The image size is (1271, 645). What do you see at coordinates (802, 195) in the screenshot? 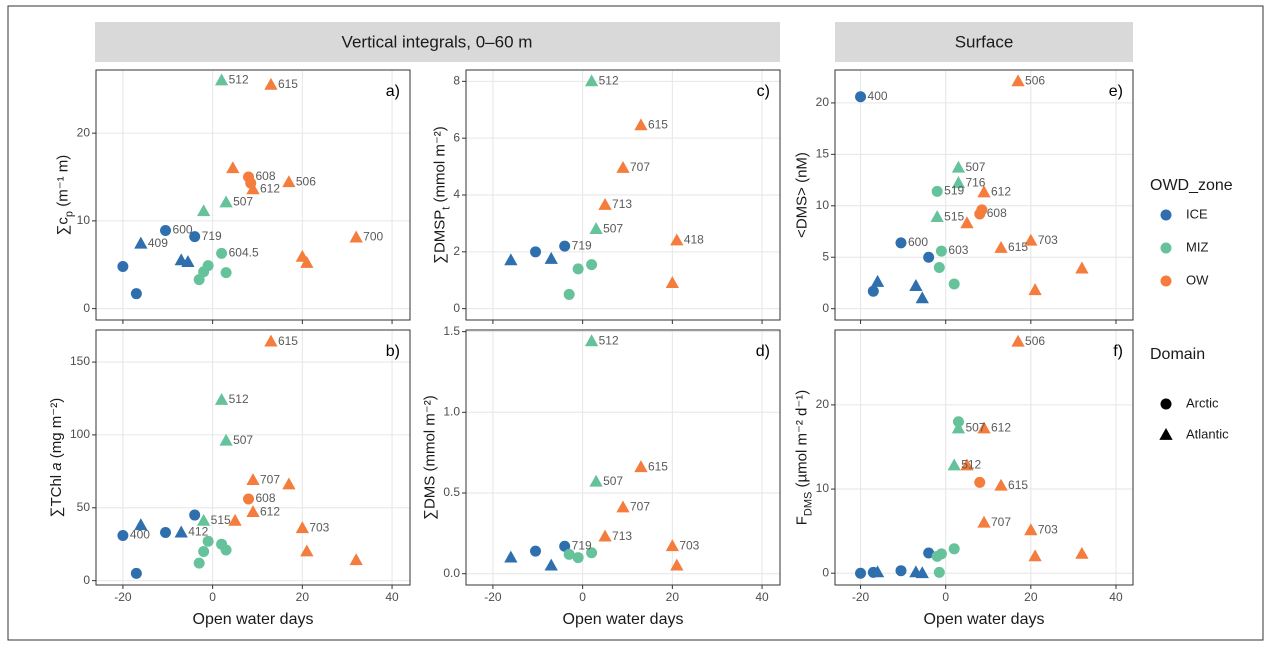
I see `y-axis-label-part: <DMS> (nM)` at bounding box center [802, 195].